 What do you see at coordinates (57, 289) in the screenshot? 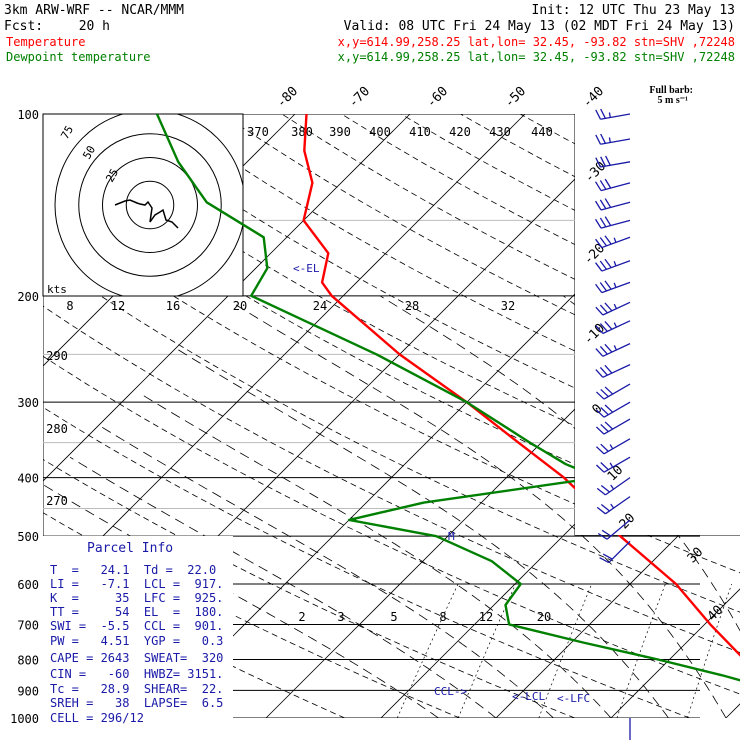
I see `hodograph-kts-label: kts` at bounding box center [57, 289].